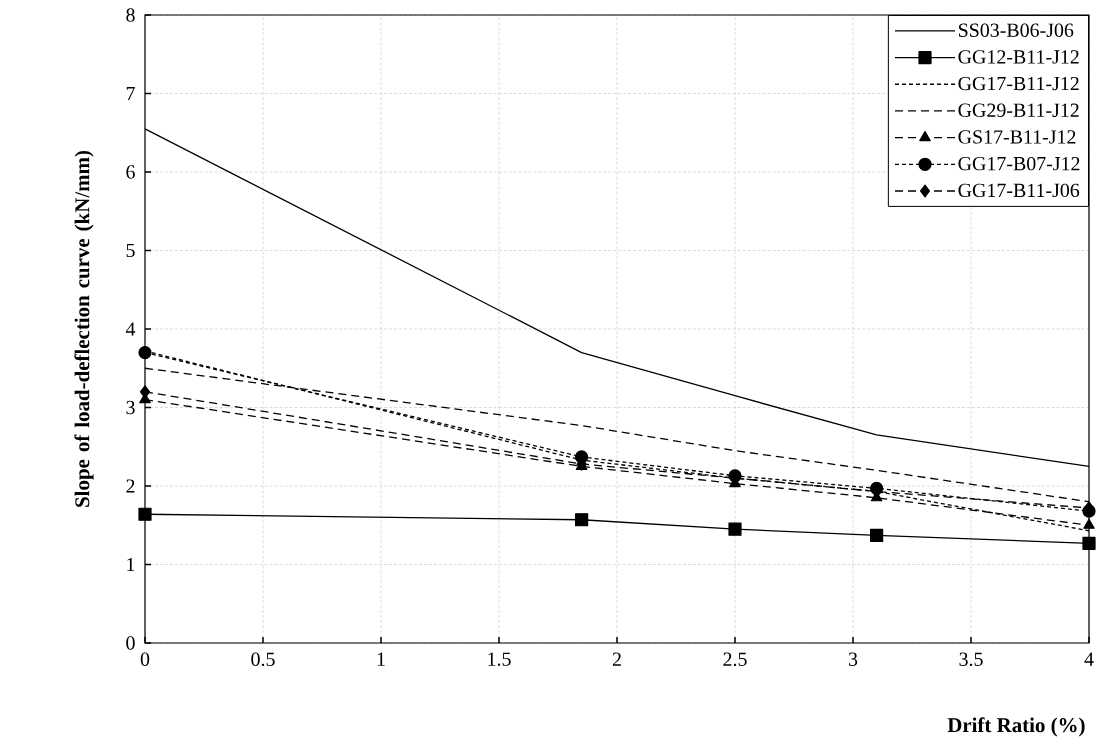 The height and width of the screenshot is (744, 1099). Describe the element at coordinates (1016, 727) in the screenshot. I see `x-axis-title: Drift Ratio (%)` at that location.